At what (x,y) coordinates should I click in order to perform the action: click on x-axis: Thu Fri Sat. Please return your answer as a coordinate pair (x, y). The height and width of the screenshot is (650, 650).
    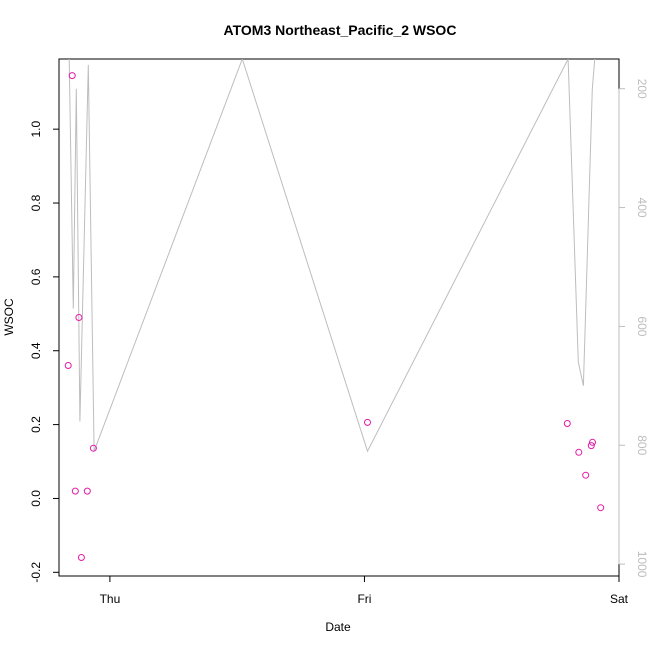
    Looking at the image, I should click on (364, 590).